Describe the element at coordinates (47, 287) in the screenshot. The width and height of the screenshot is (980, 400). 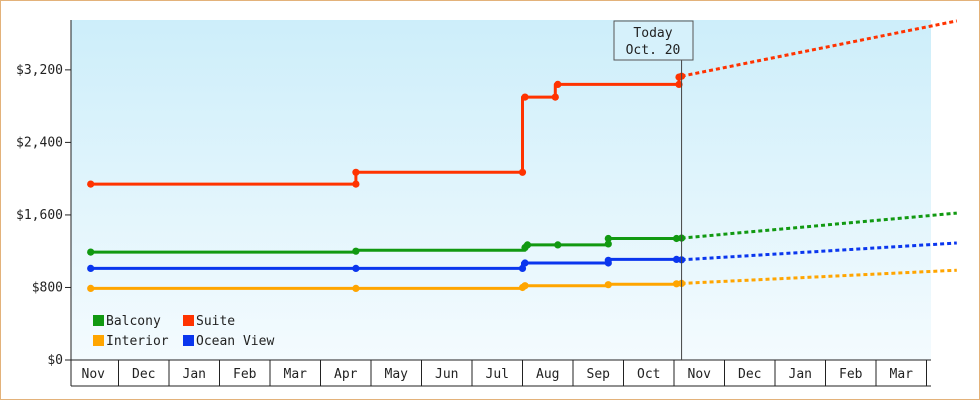
I see `y-tick-label: $800` at that location.